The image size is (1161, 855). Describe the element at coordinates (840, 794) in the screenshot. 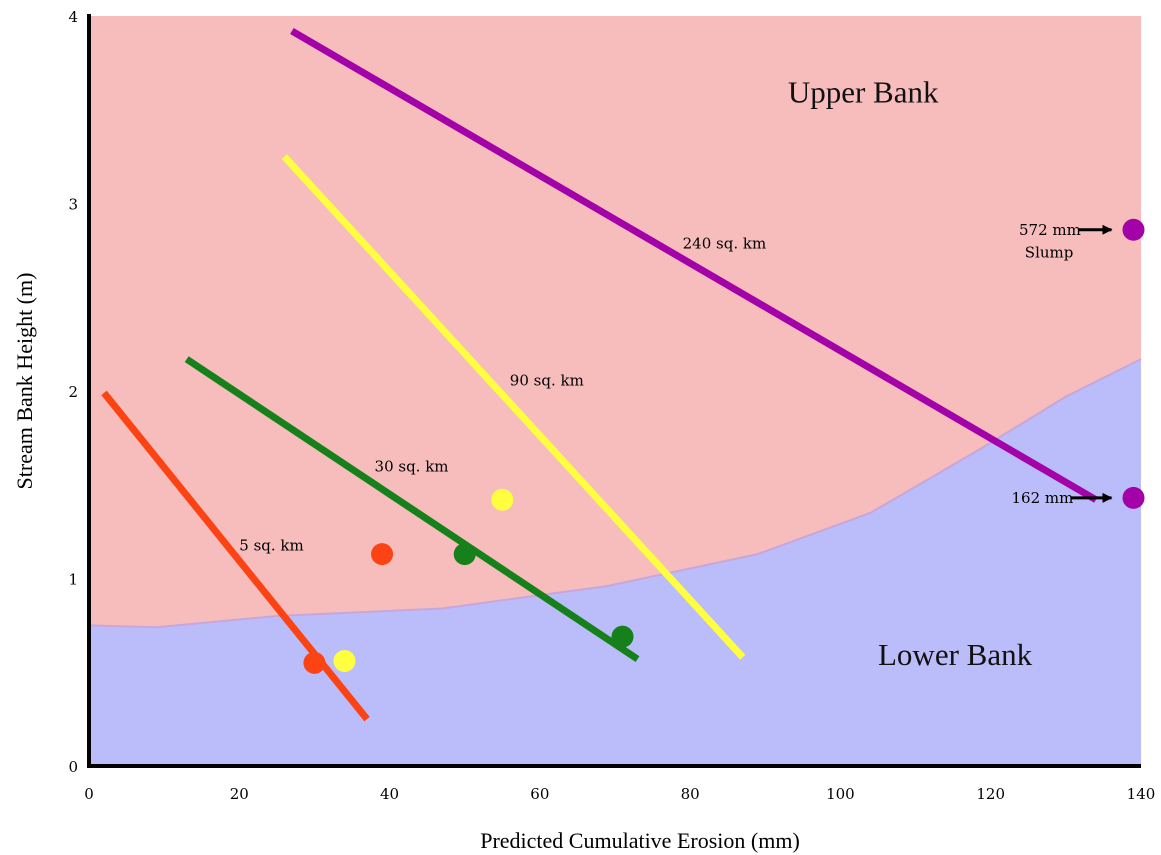

I see `x-tick-label-100: 100` at that location.